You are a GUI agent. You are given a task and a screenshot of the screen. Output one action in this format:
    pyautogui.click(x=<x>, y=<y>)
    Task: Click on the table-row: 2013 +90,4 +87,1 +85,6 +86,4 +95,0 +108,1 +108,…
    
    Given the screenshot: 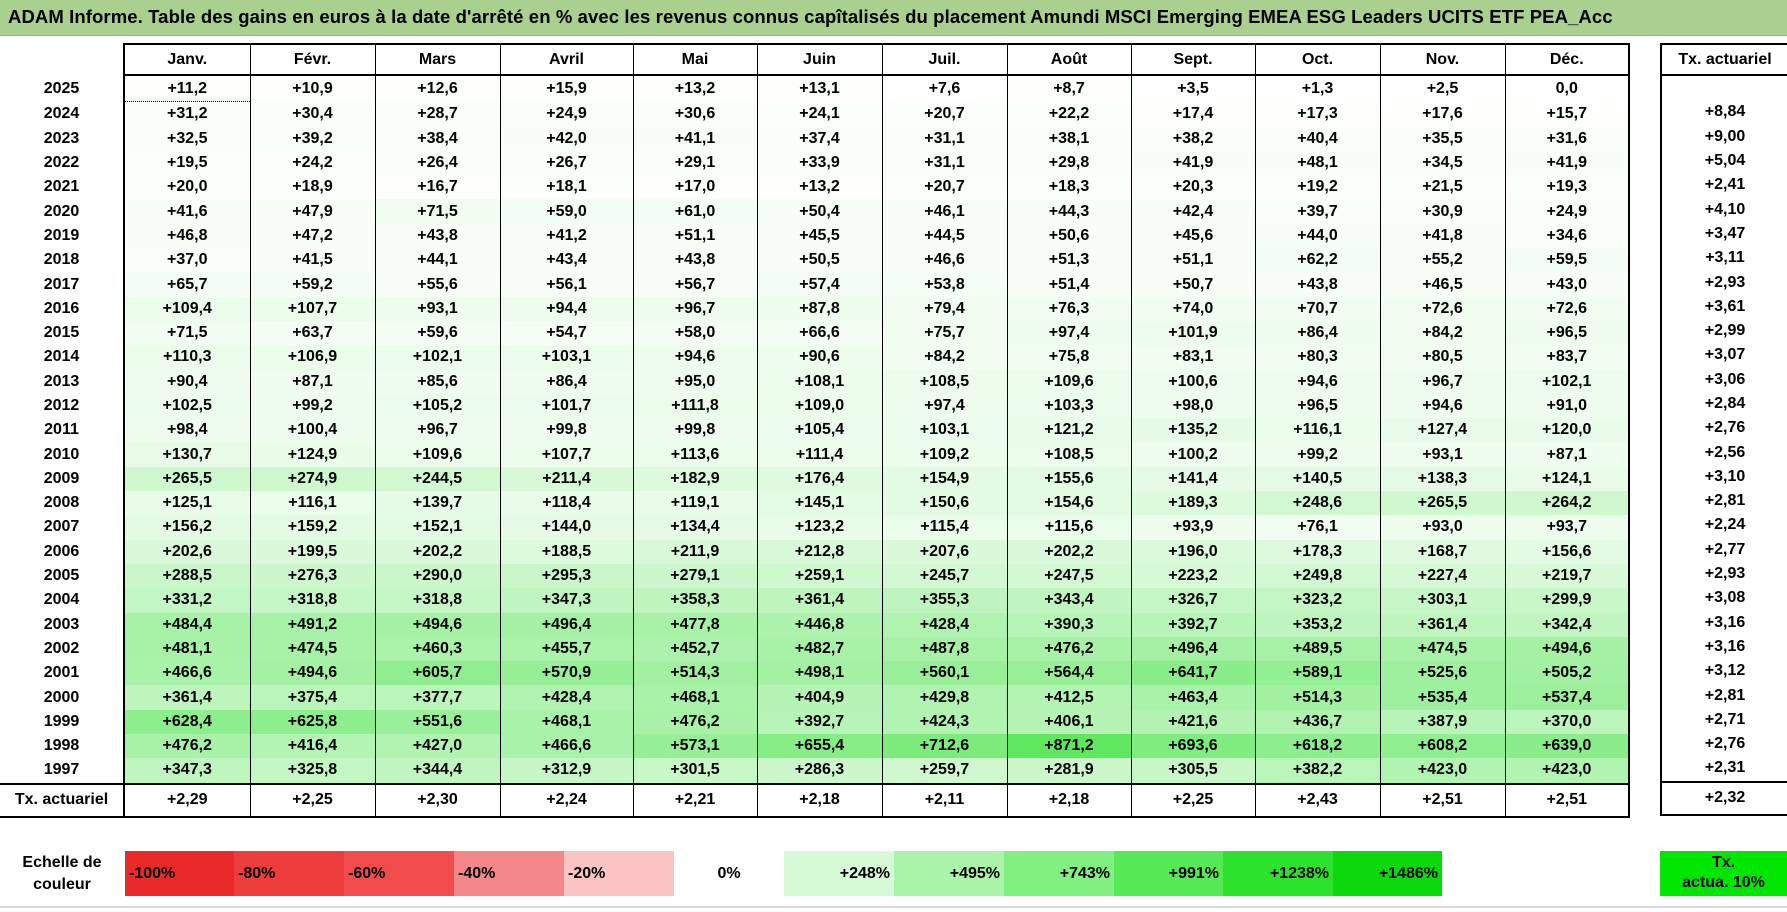 What is the action you would take?
    pyautogui.click(x=815, y=381)
    